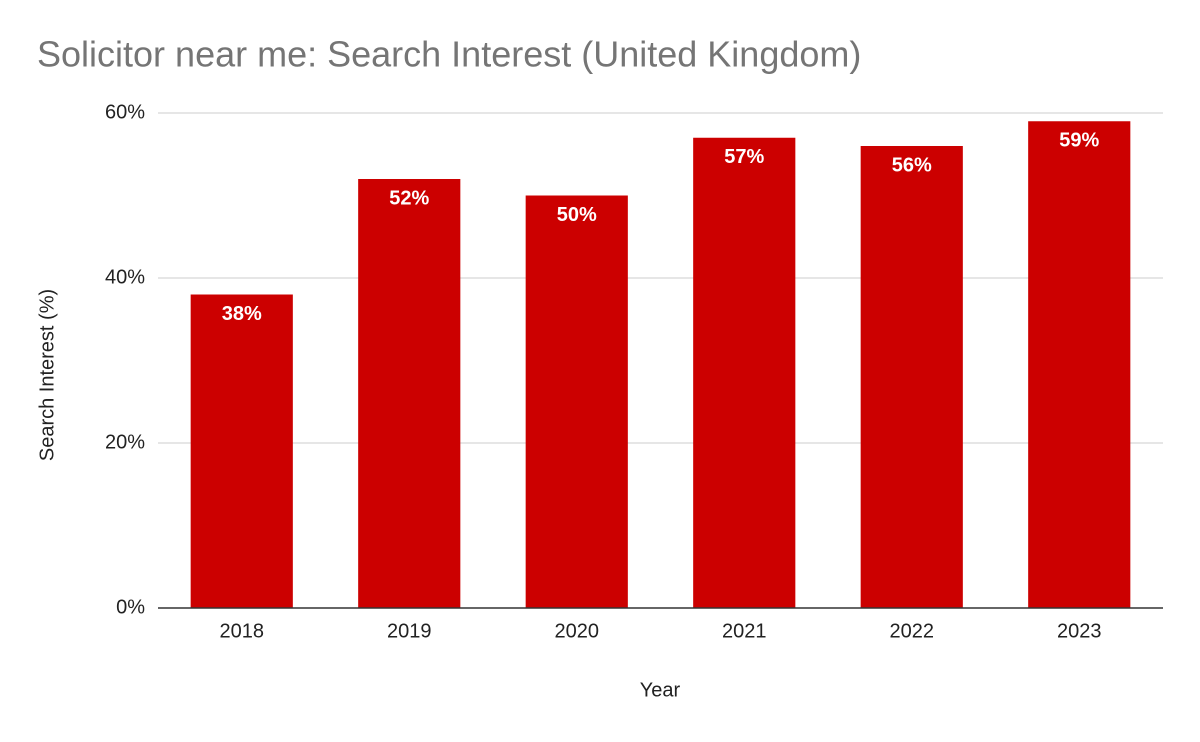 This screenshot has width=1200, height=742. I want to click on x-tick-label: 2018, so click(242, 631).